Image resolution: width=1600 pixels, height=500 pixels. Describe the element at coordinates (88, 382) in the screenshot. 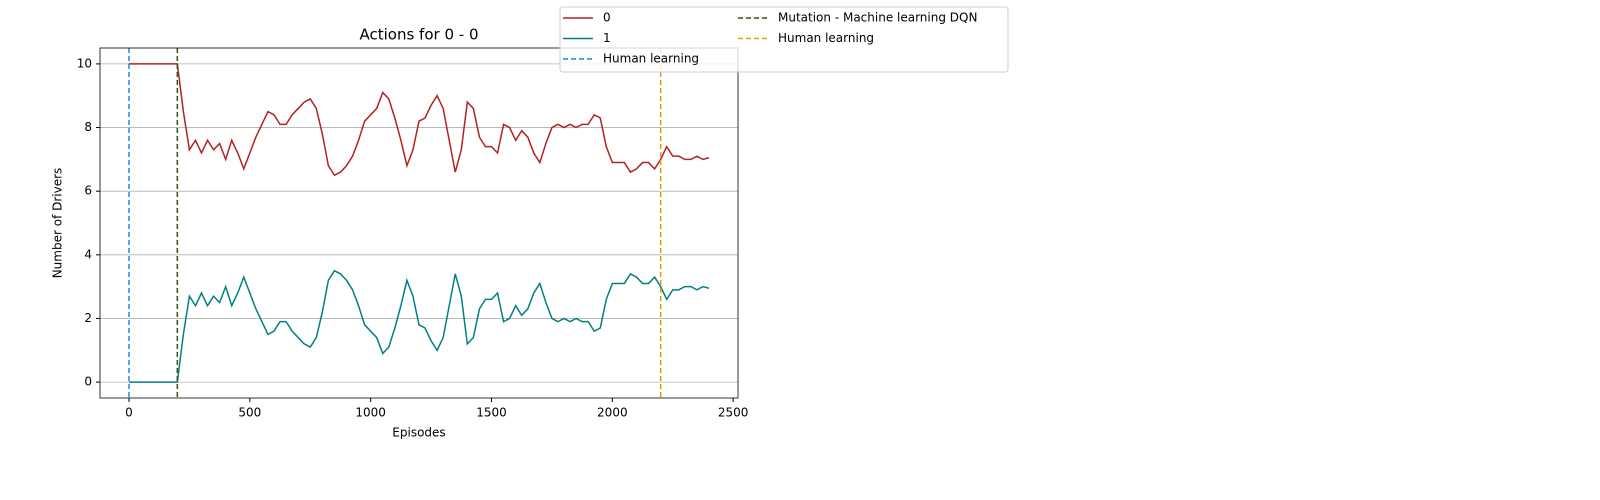

I see `y-tick-label: 0` at that location.